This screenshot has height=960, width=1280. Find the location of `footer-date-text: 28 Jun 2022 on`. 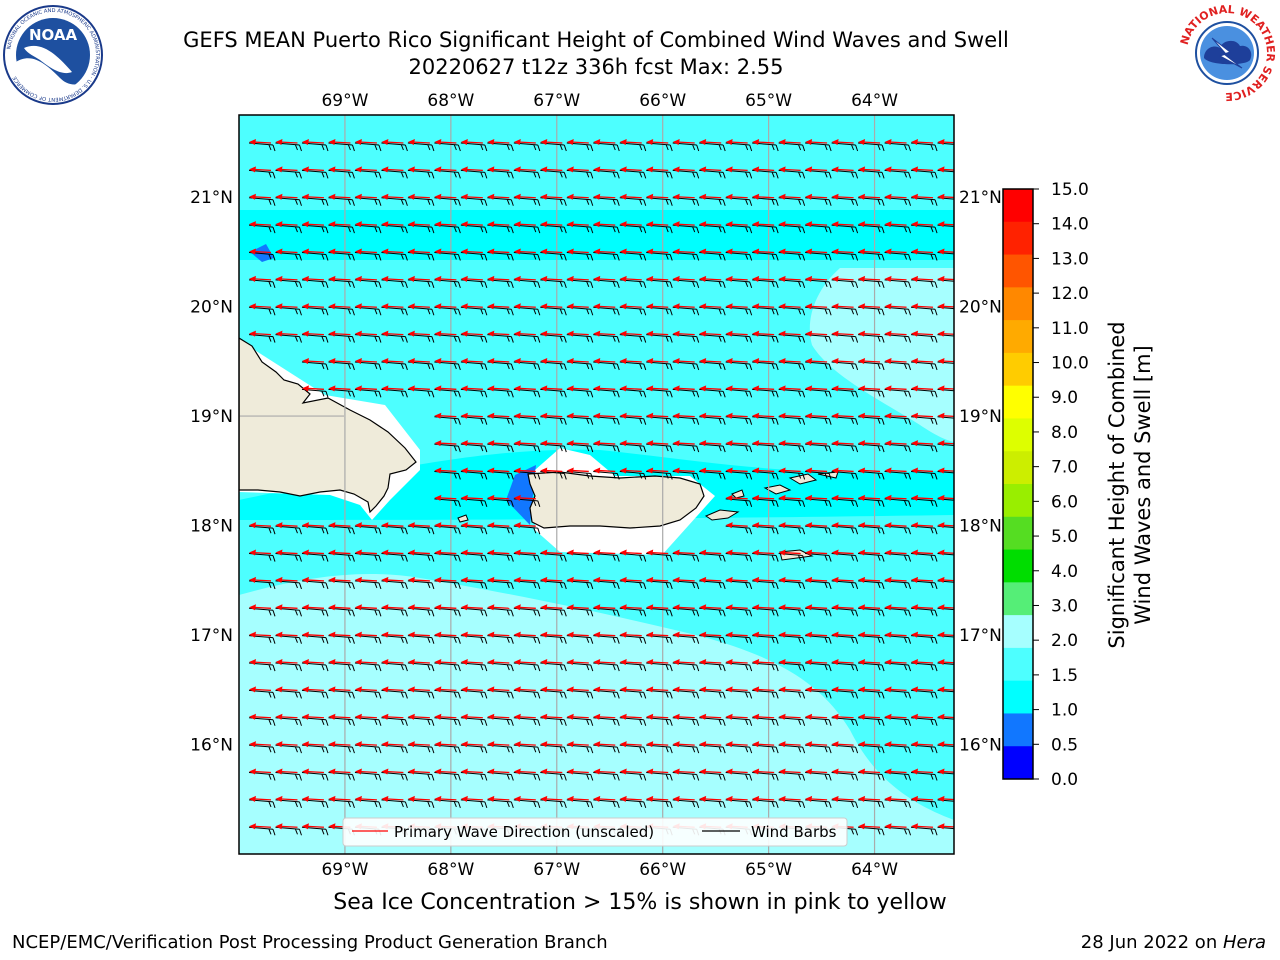

footer-date-text: 28 Jun 2022 on is located at coordinates (1151, 942).